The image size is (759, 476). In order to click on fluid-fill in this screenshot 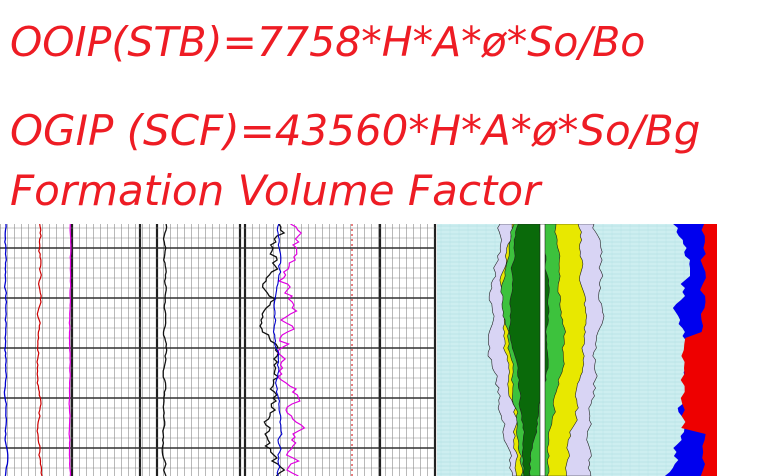, I will do `click(690, 350)`.